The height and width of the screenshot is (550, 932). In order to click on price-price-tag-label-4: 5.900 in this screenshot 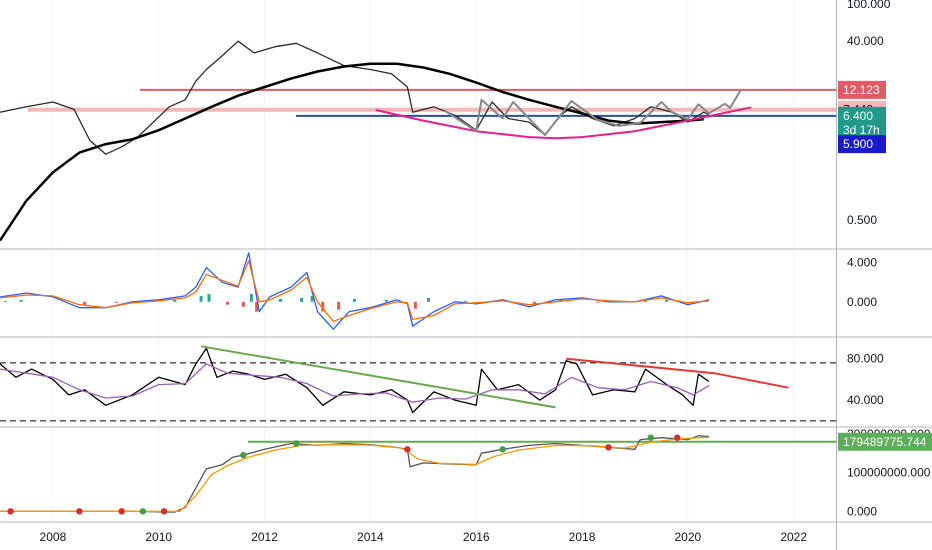, I will do `click(858, 144)`.